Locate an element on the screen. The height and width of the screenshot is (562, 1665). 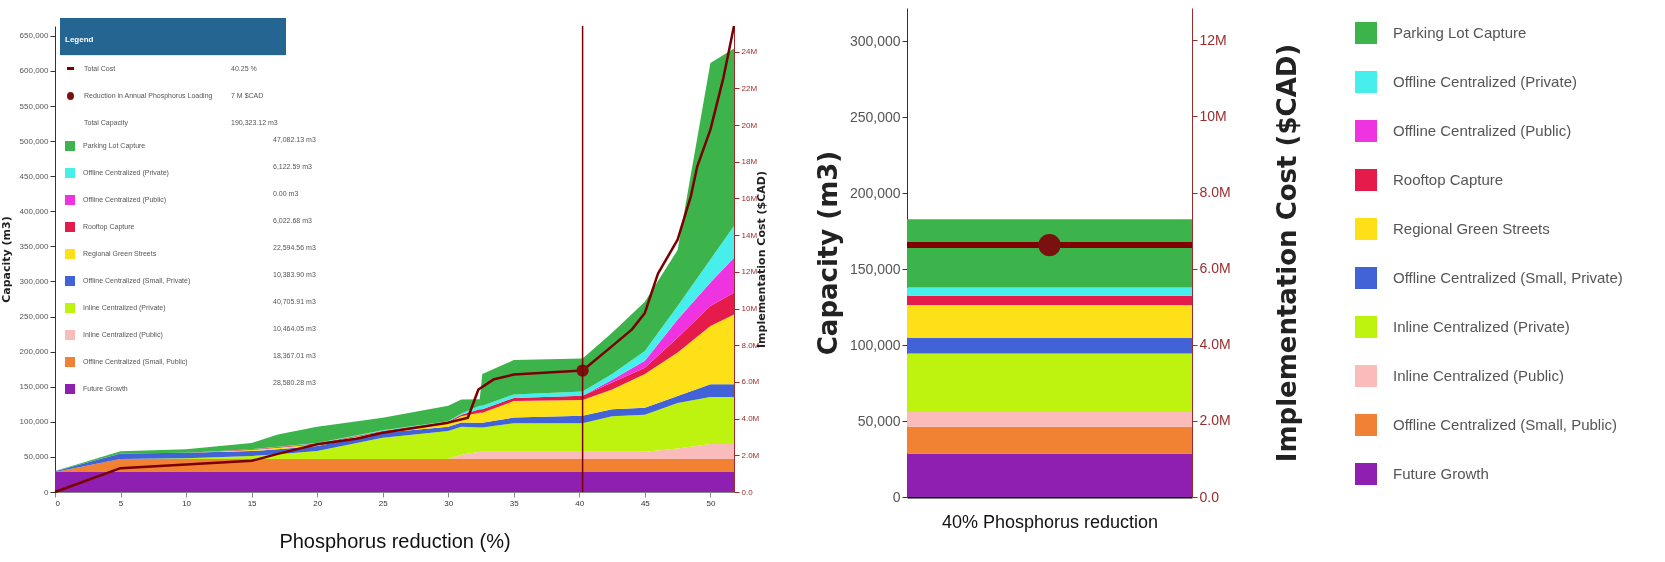
x-axis-title: 40% Phosphorus reduction is located at coordinates (1050, 521).